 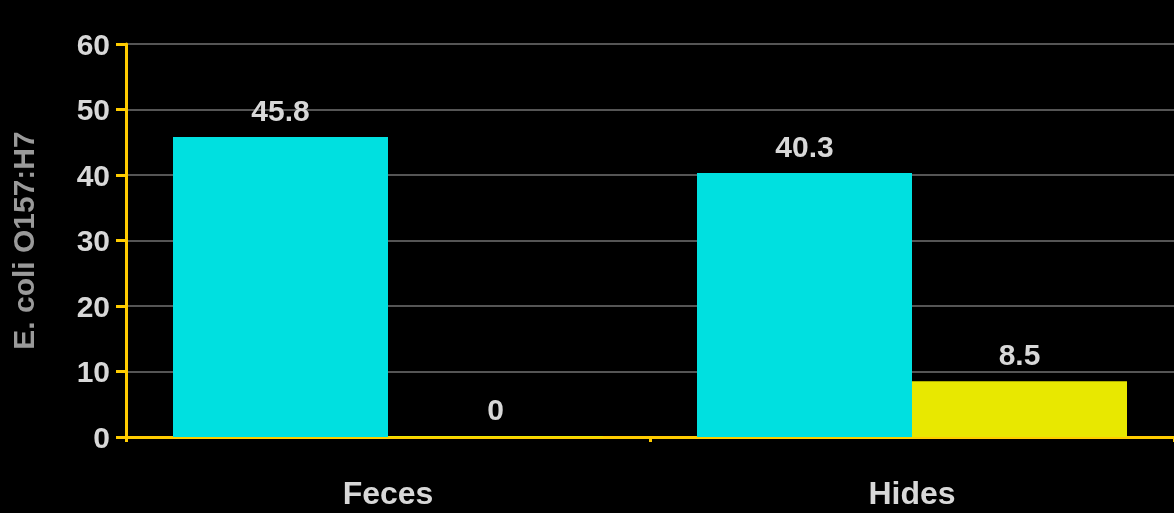 I want to click on y-tick-label: 20, so click(x=93, y=306).